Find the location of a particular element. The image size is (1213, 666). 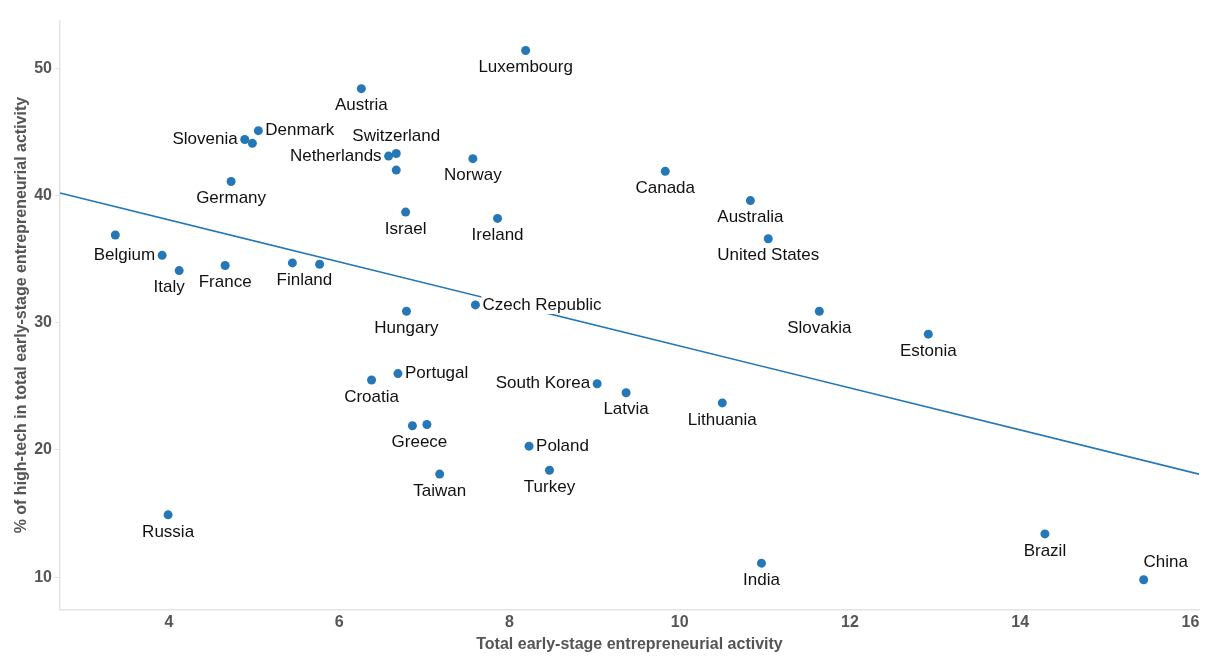

annotation: Portugal is located at coordinates (436, 373).